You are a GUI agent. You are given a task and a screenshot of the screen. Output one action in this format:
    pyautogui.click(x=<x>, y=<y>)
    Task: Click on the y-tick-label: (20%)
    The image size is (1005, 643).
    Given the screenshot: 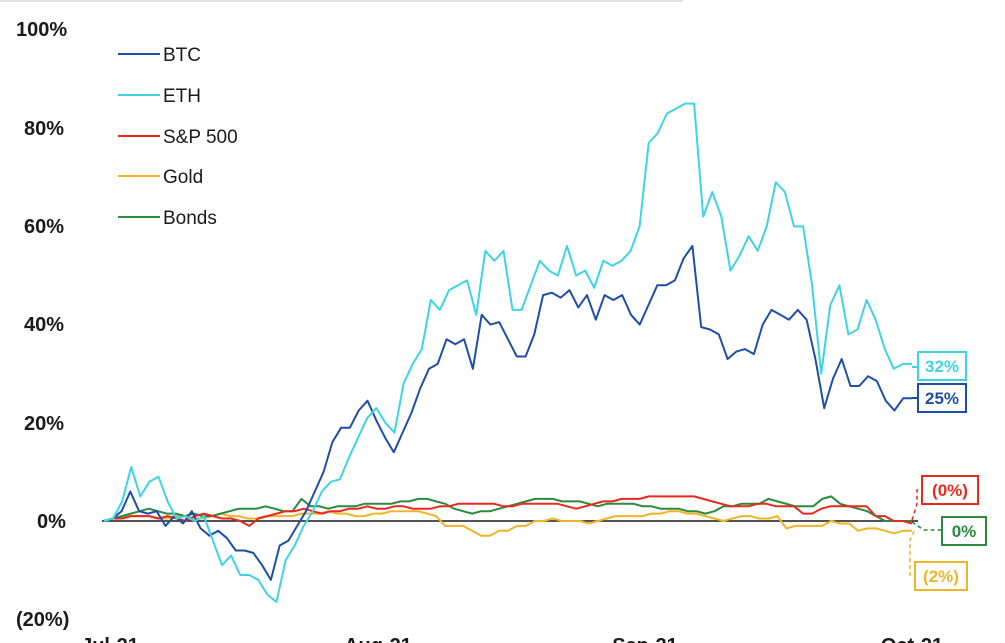 What is the action you would take?
    pyautogui.click(x=42, y=620)
    